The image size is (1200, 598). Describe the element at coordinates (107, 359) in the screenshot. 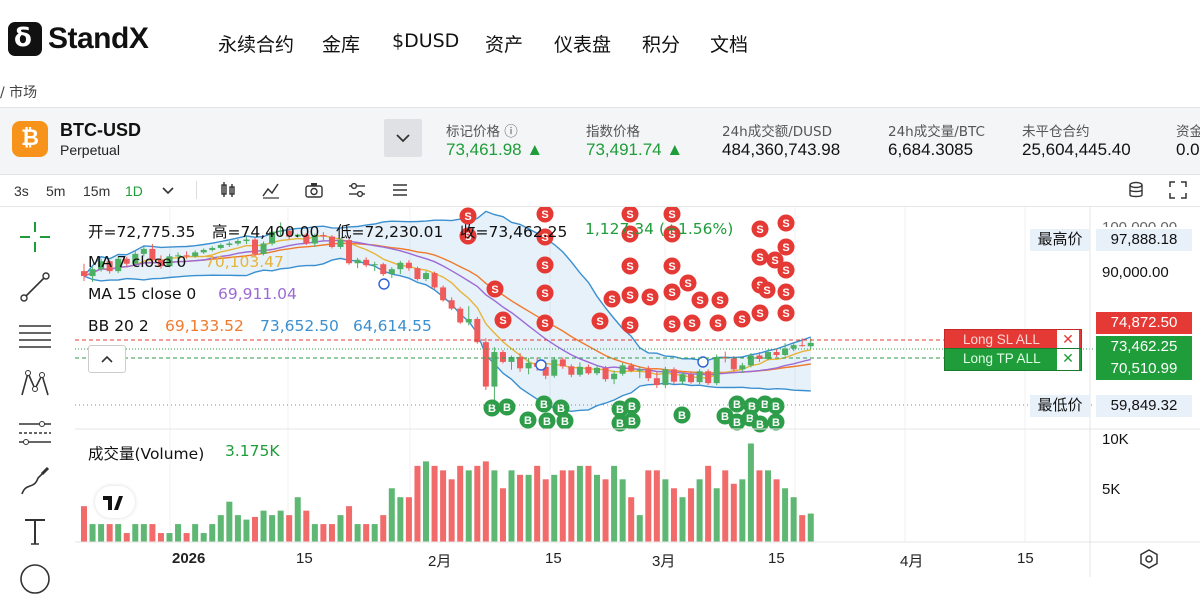

I see `collapse-legend-button` at that location.